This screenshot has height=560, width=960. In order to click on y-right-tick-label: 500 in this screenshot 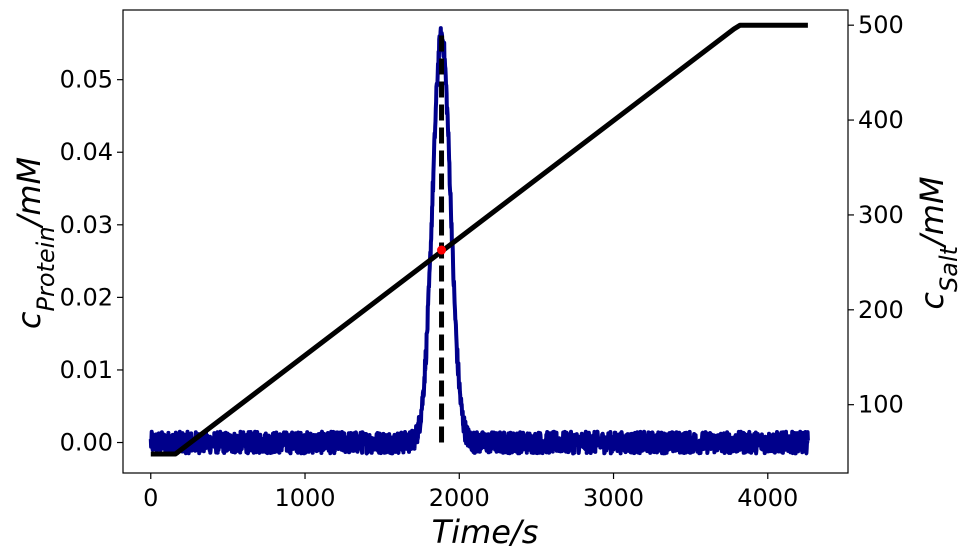, I will do `click(881, 25)`.